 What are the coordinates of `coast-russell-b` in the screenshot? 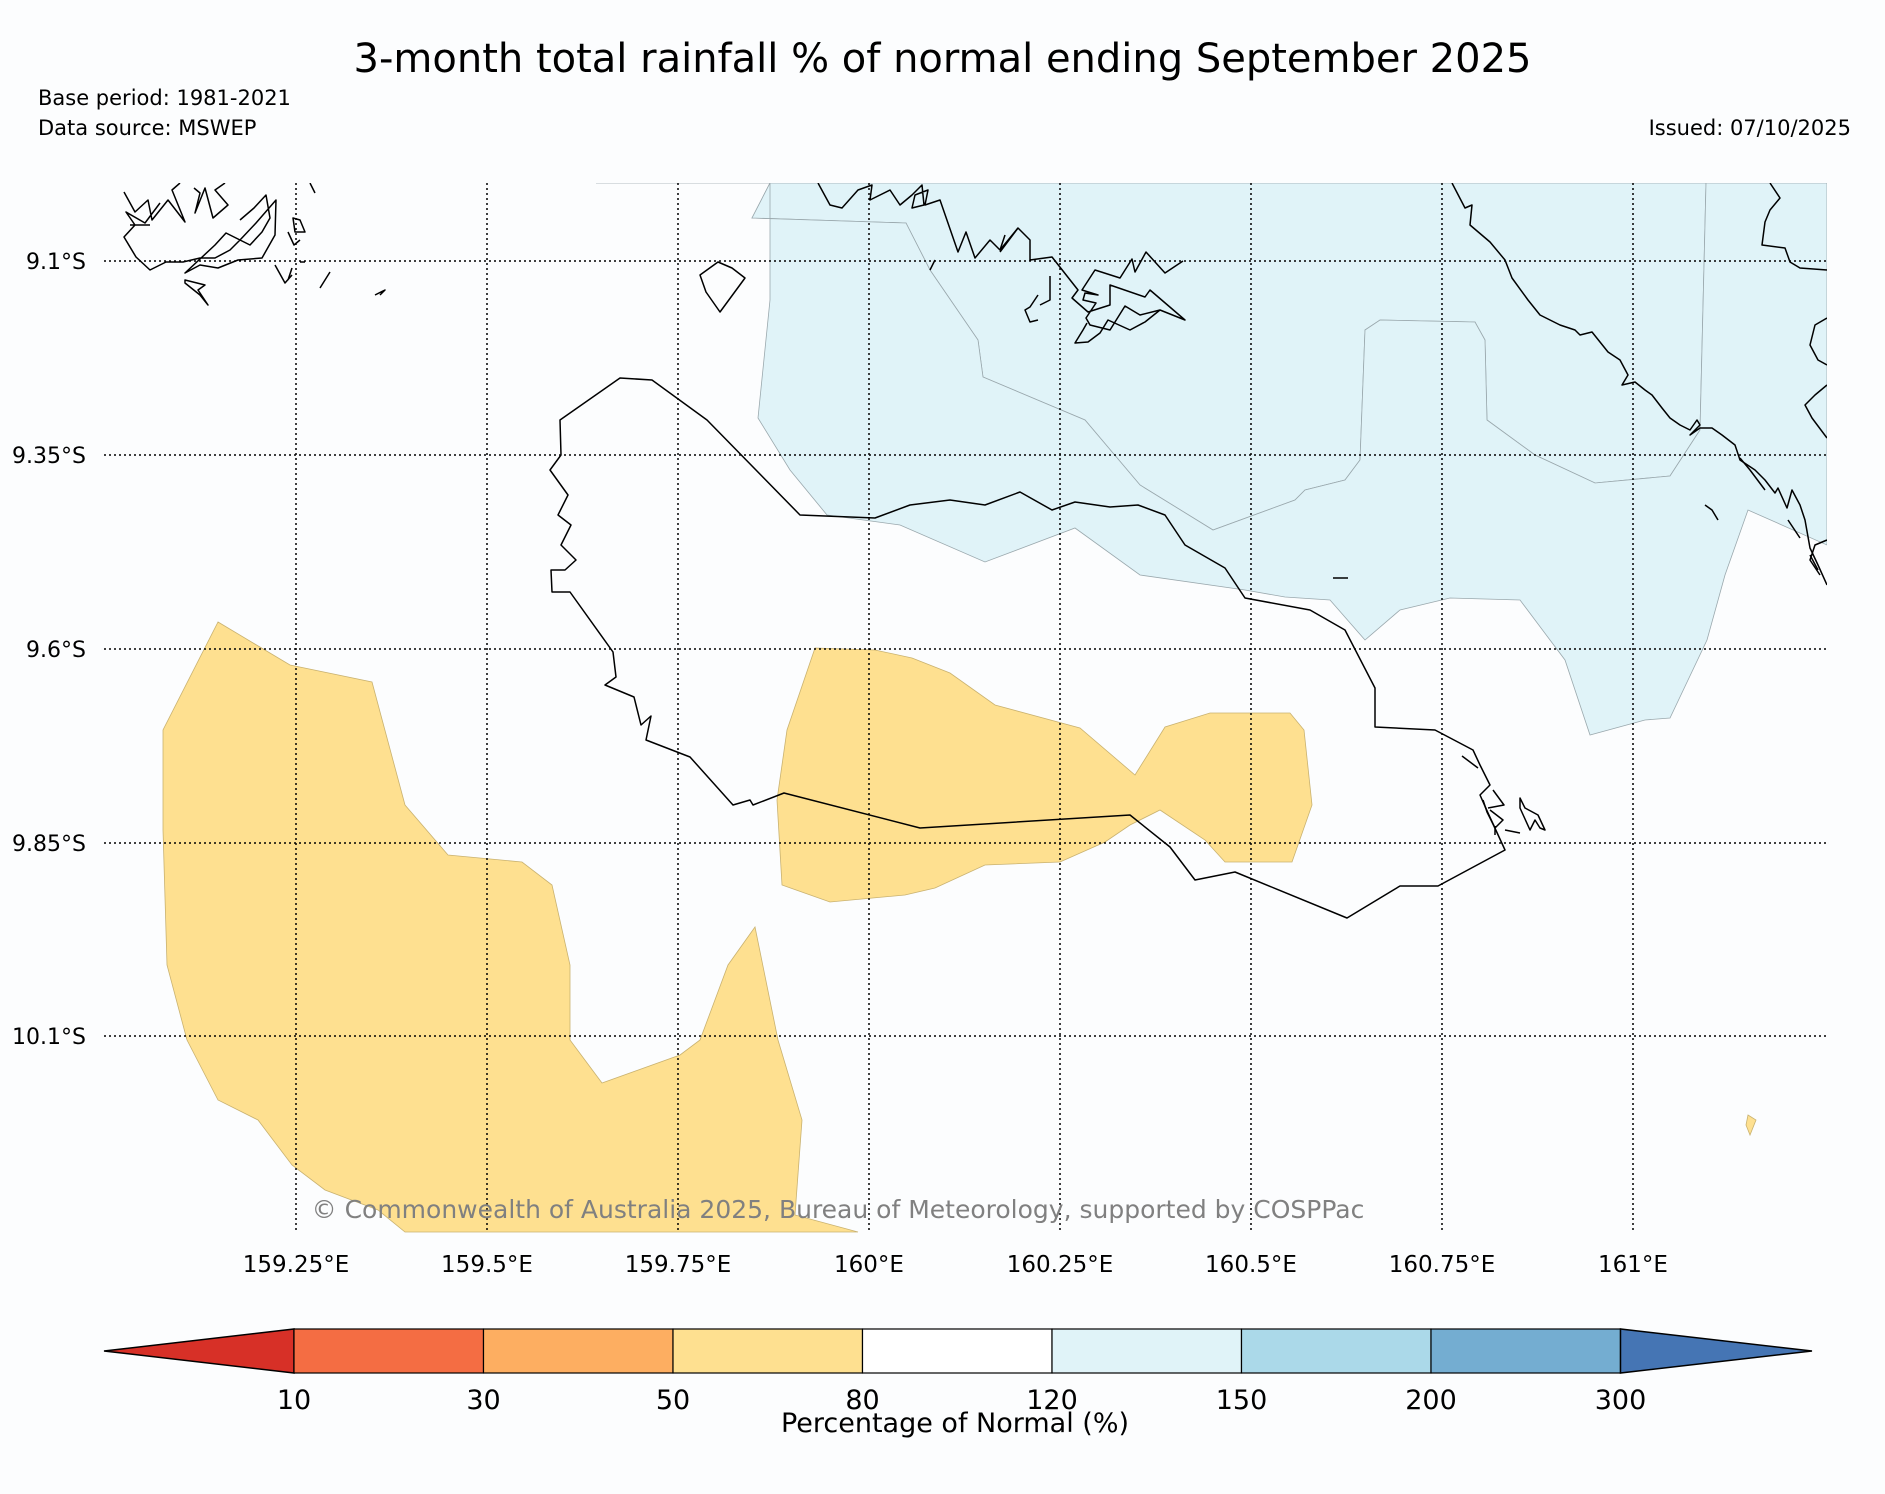 It's located at (296, 231).